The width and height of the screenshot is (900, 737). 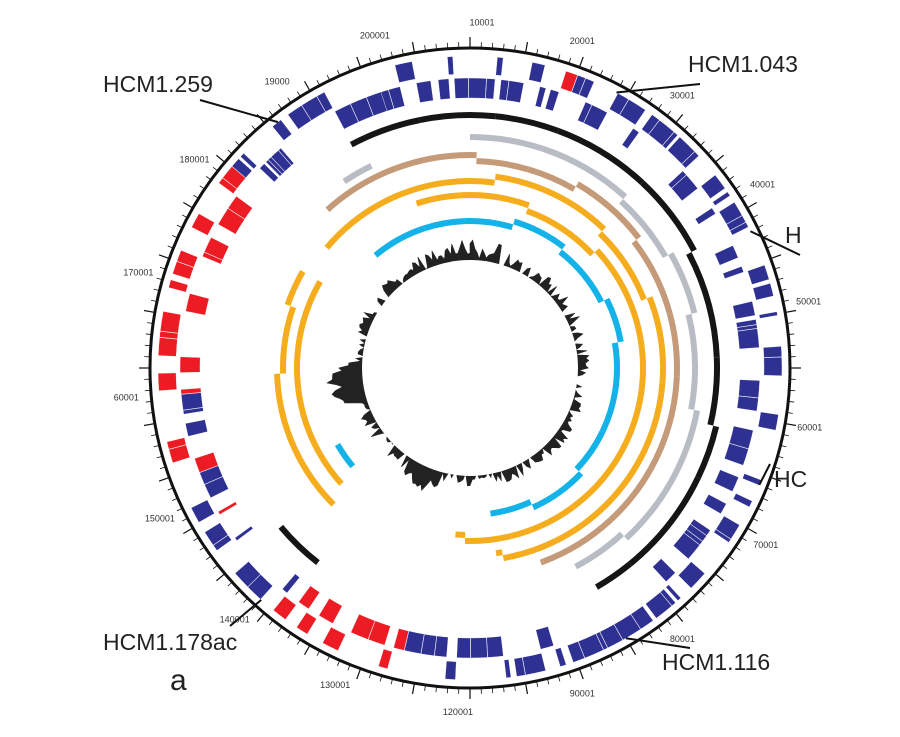 I want to click on scale-label: 130001, so click(x=335, y=685).